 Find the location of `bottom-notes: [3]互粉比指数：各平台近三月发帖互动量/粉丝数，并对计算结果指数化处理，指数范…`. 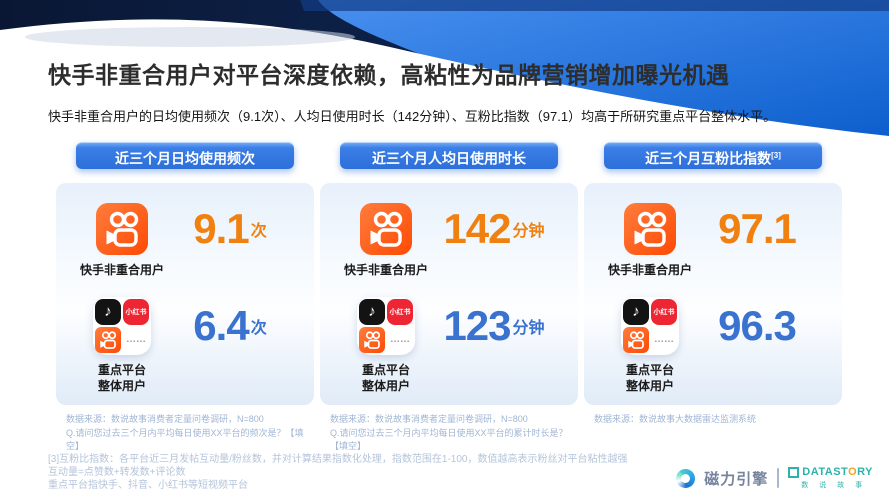

bottom-notes: [3]互粉比指数：各平台近三月发帖互动量/粉丝数，并对计算结果指数化处理，指数范… is located at coordinates (337, 472).